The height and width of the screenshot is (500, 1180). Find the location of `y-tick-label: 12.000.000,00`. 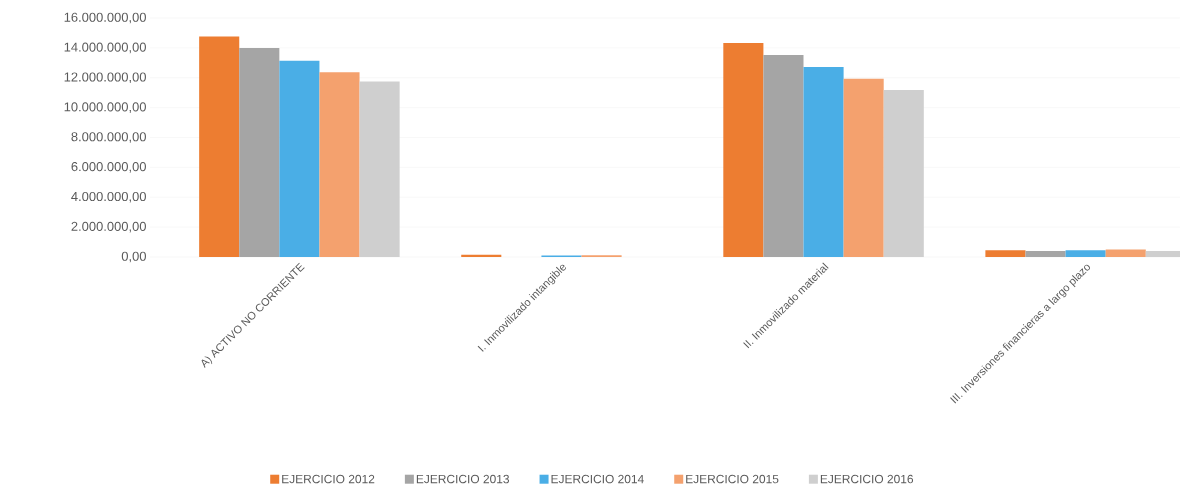

y-tick-label: 12.000.000,00 is located at coordinates (105, 78).